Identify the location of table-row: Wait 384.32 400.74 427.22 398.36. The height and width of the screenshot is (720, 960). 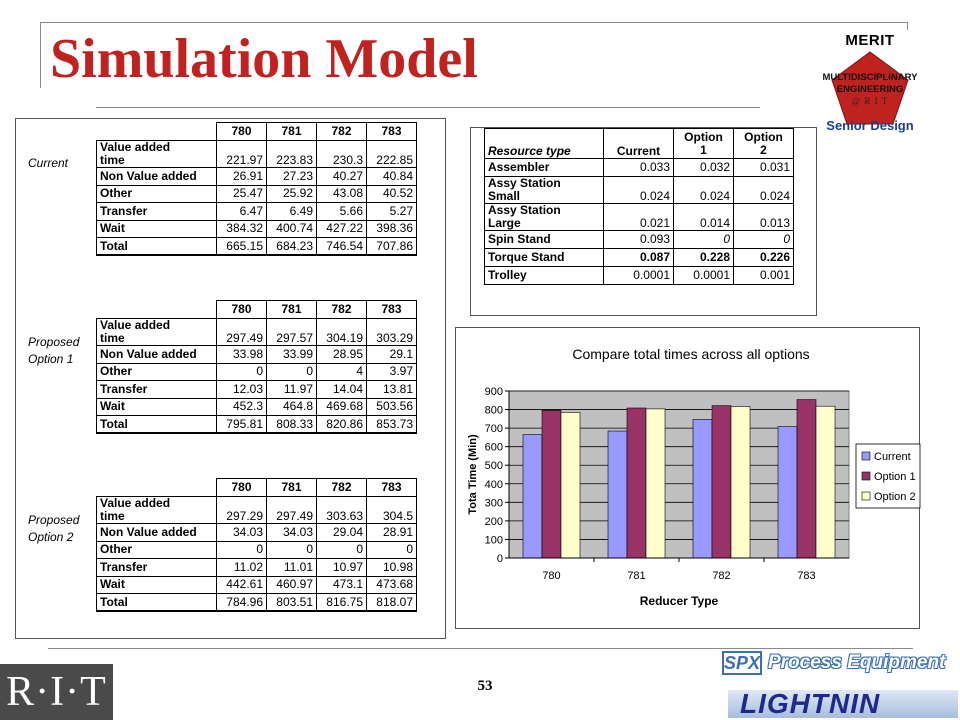
(256, 228).